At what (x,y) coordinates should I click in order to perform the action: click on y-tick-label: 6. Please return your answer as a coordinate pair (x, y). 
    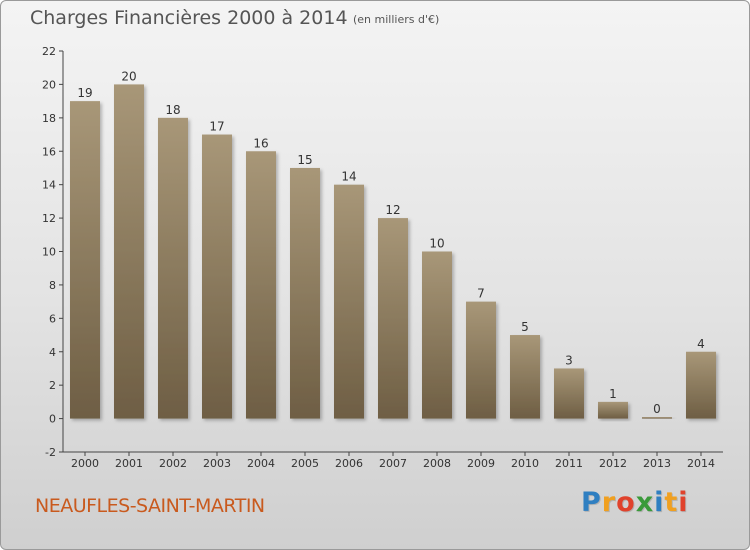
    Looking at the image, I should click on (52, 318).